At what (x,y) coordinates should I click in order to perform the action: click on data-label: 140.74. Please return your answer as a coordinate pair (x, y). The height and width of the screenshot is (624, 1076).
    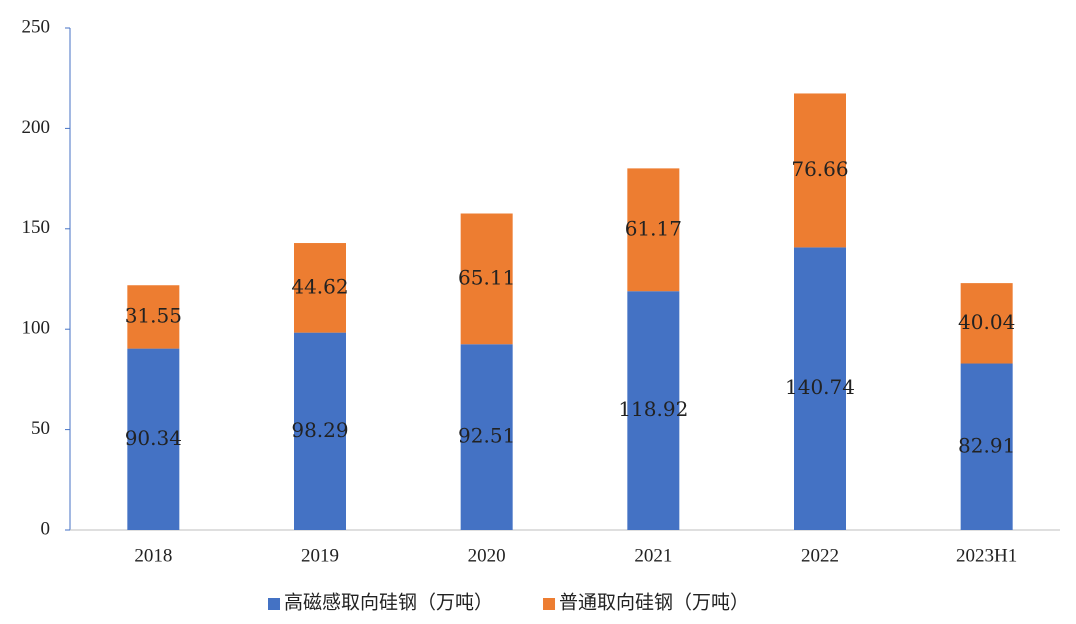
    Looking at the image, I should click on (820, 387).